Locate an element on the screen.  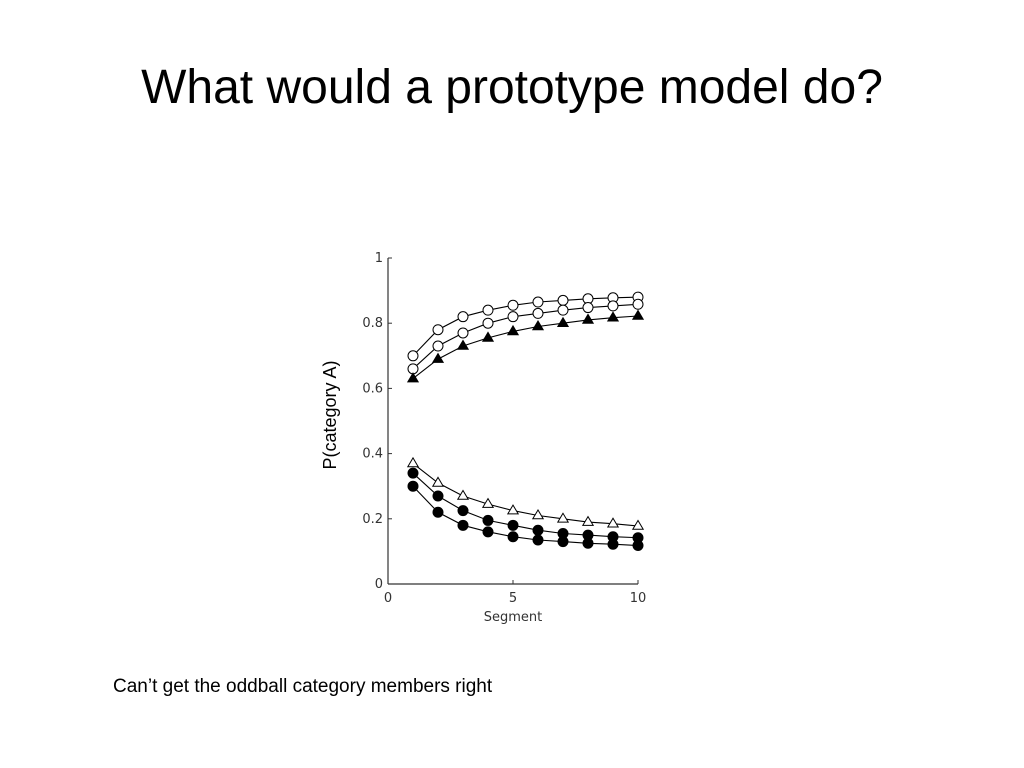
chart-lines is located at coordinates (525, 421).